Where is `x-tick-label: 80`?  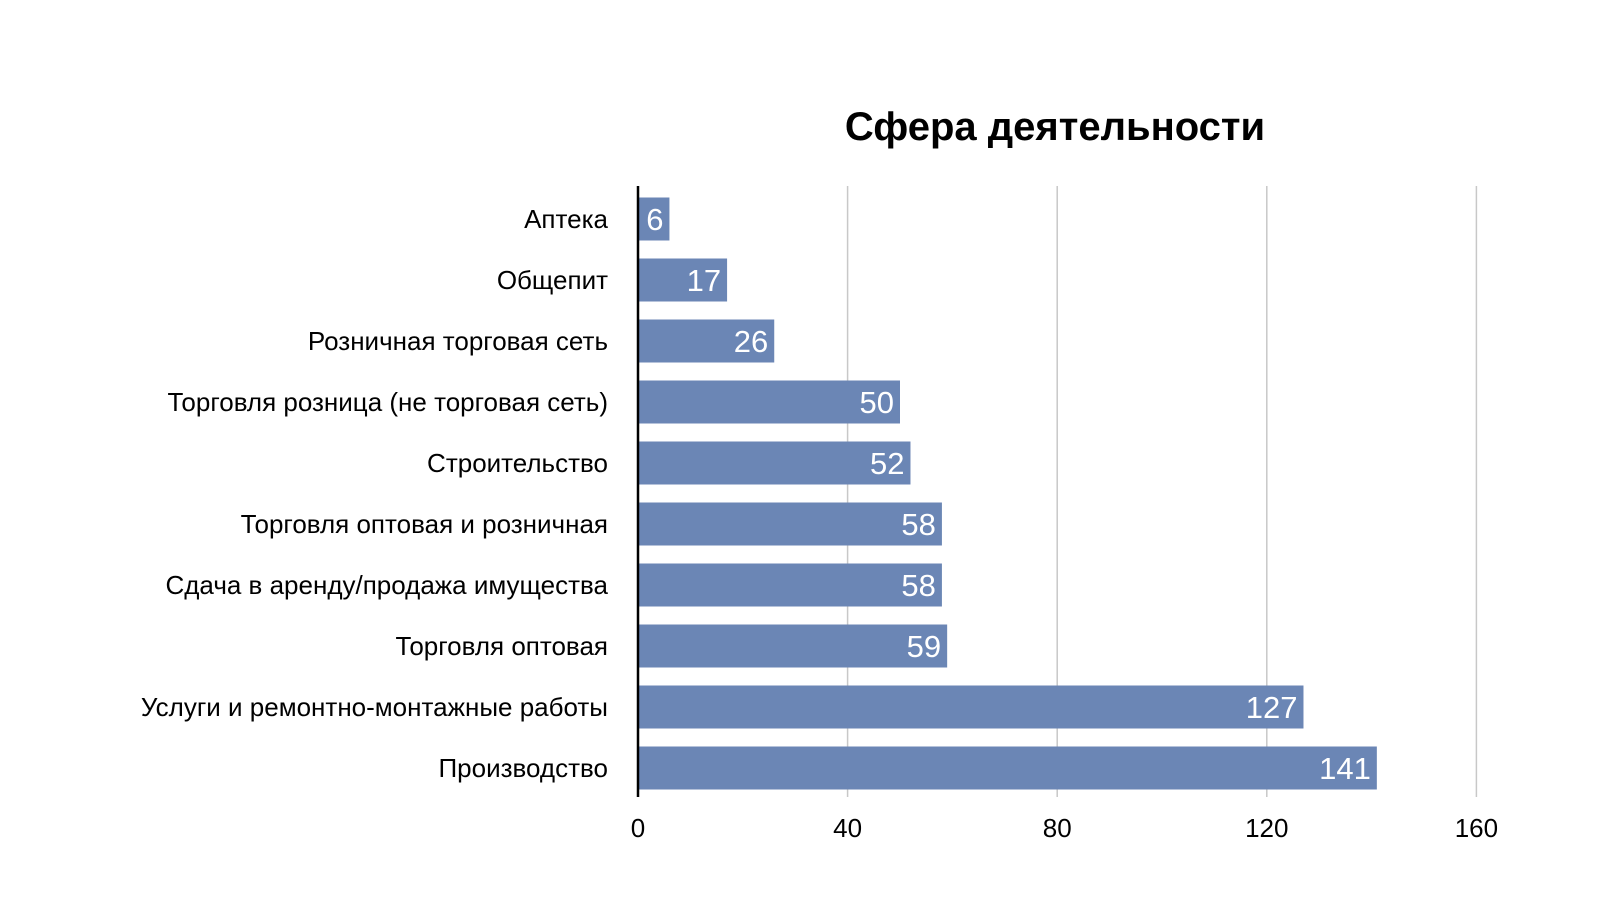
x-tick-label: 80 is located at coordinates (1057, 828).